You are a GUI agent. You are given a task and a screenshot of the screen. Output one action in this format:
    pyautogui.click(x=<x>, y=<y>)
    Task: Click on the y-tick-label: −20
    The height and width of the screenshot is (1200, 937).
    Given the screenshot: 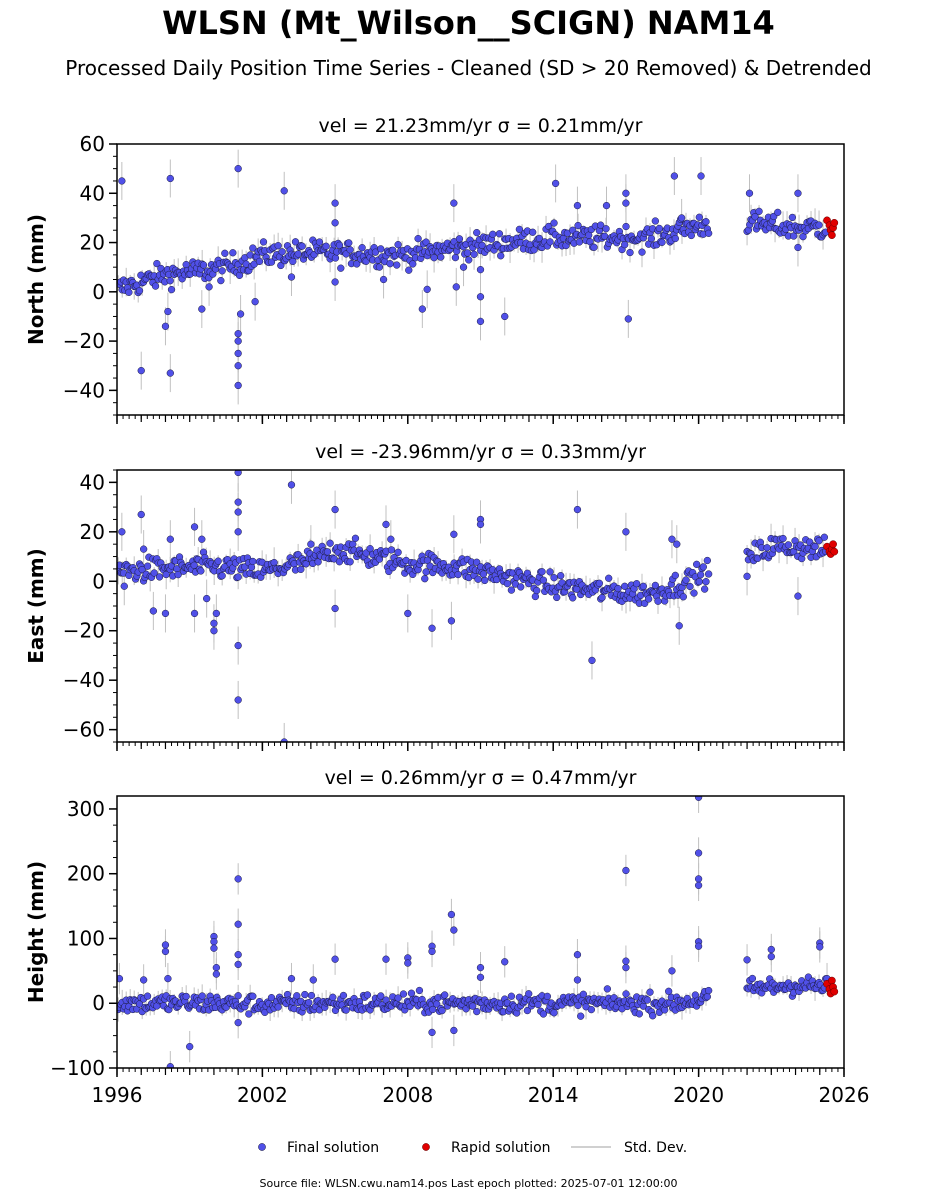 What is the action you would take?
    pyautogui.click(x=84, y=341)
    